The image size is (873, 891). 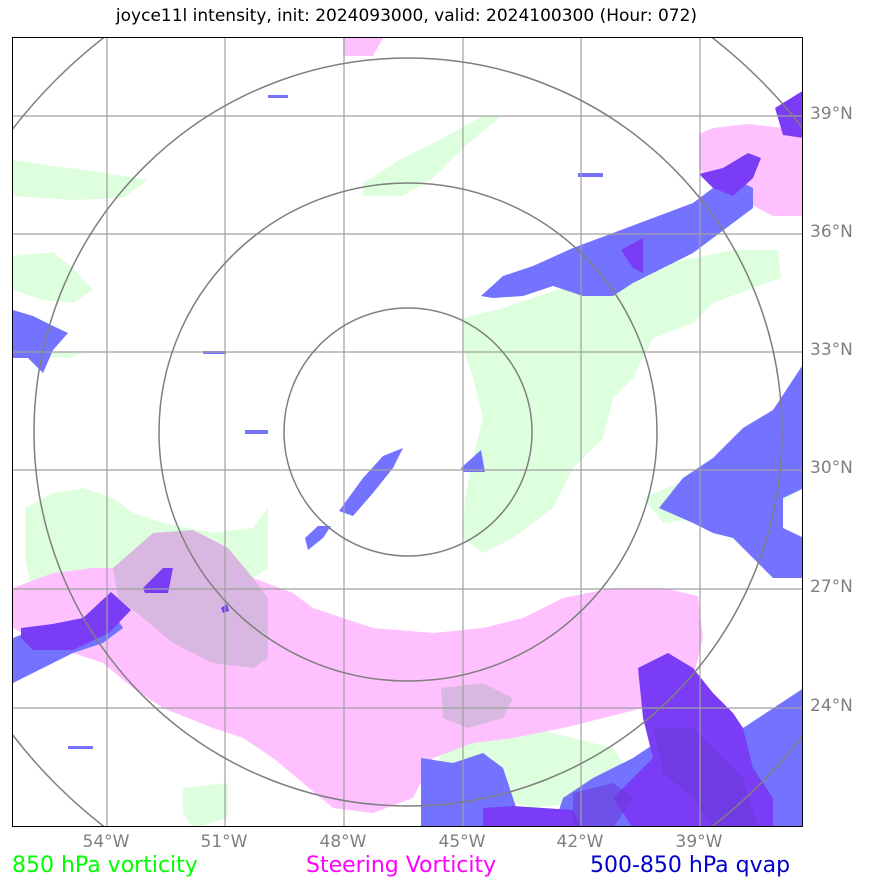 I want to click on lon-label-45w: 45°W, so click(x=462, y=842).